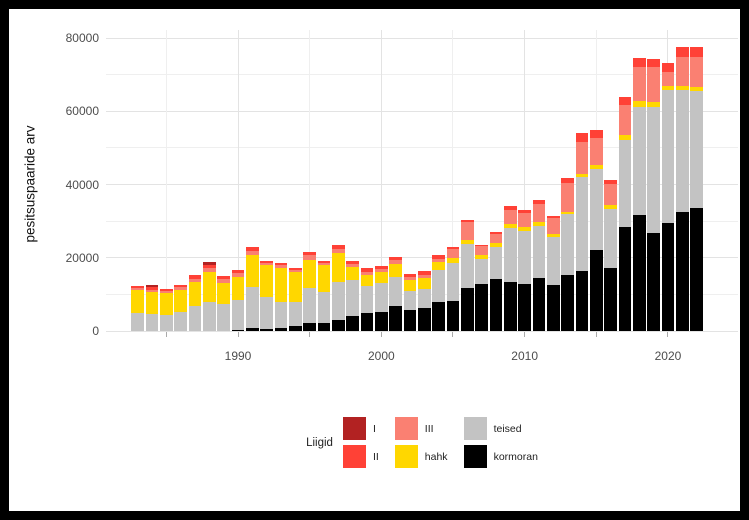  Describe the element at coordinates (422, 442) in the screenshot. I see `legend: Liigid I II III hahk teised kormoran` at that location.